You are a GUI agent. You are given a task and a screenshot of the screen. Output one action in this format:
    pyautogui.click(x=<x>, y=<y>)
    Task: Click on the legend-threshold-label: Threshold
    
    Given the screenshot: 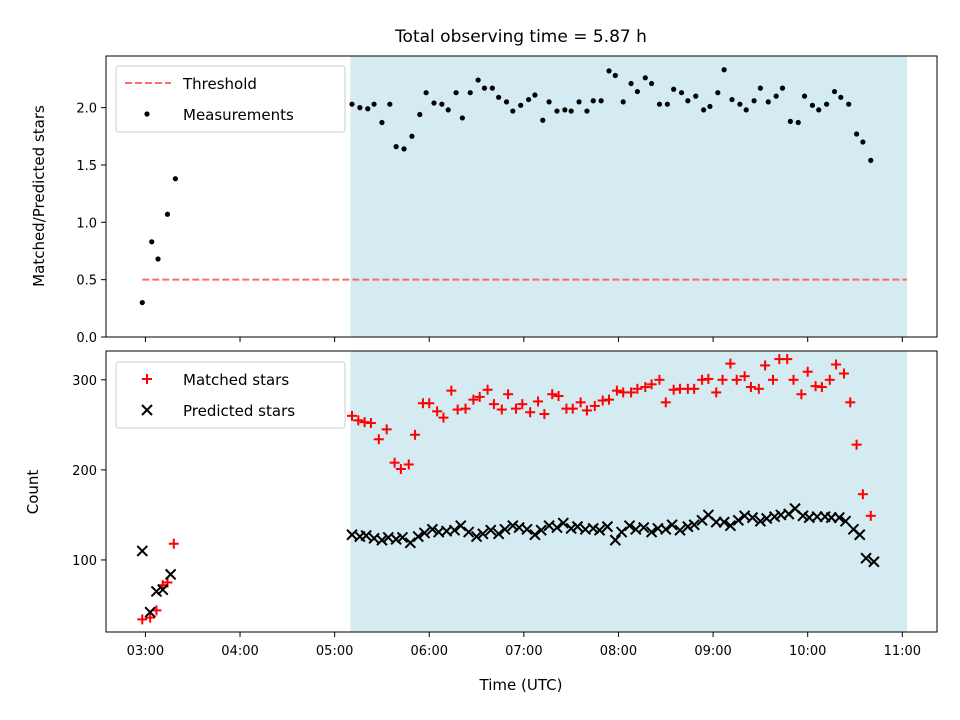 What is the action you would take?
    pyautogui.click(x=219, y=84)
    